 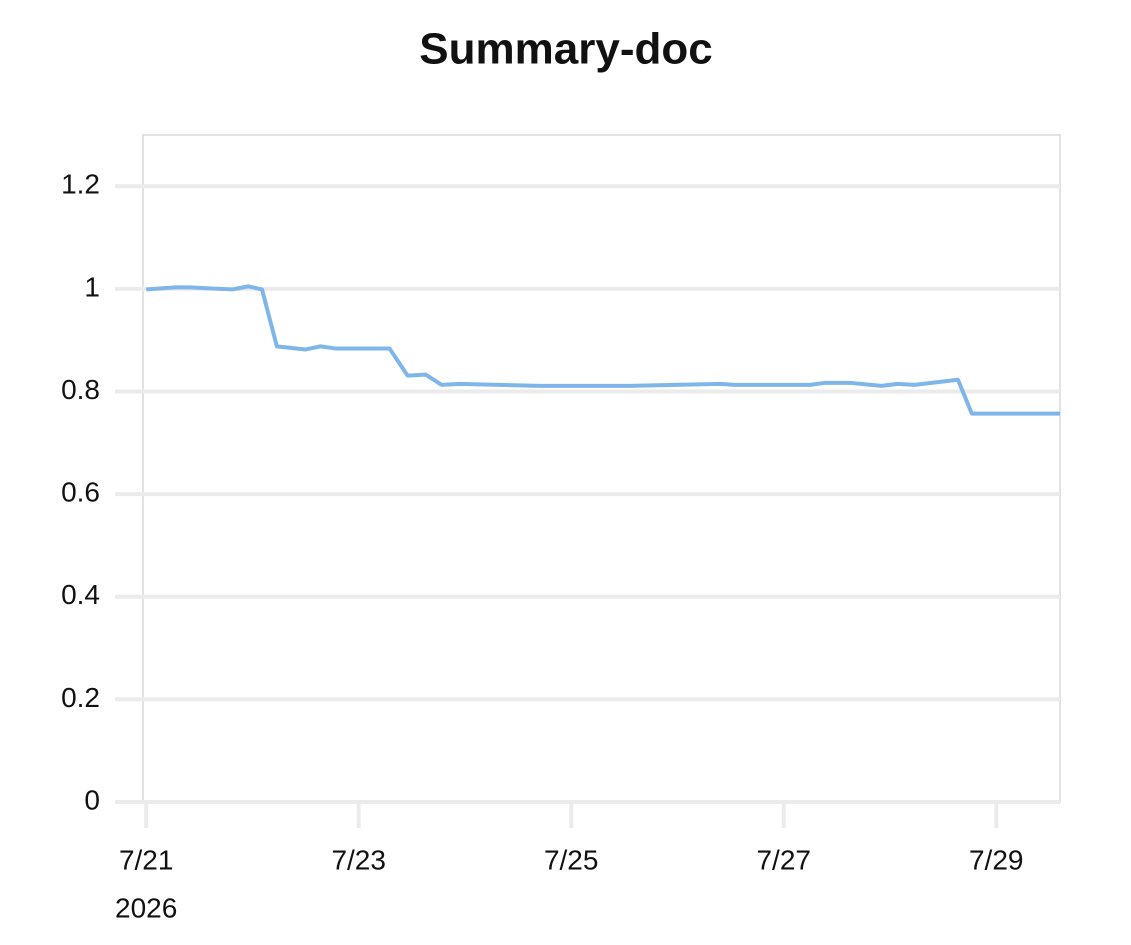 I want to click on x-tick-label: 7/29, so click(x=996, y=859).